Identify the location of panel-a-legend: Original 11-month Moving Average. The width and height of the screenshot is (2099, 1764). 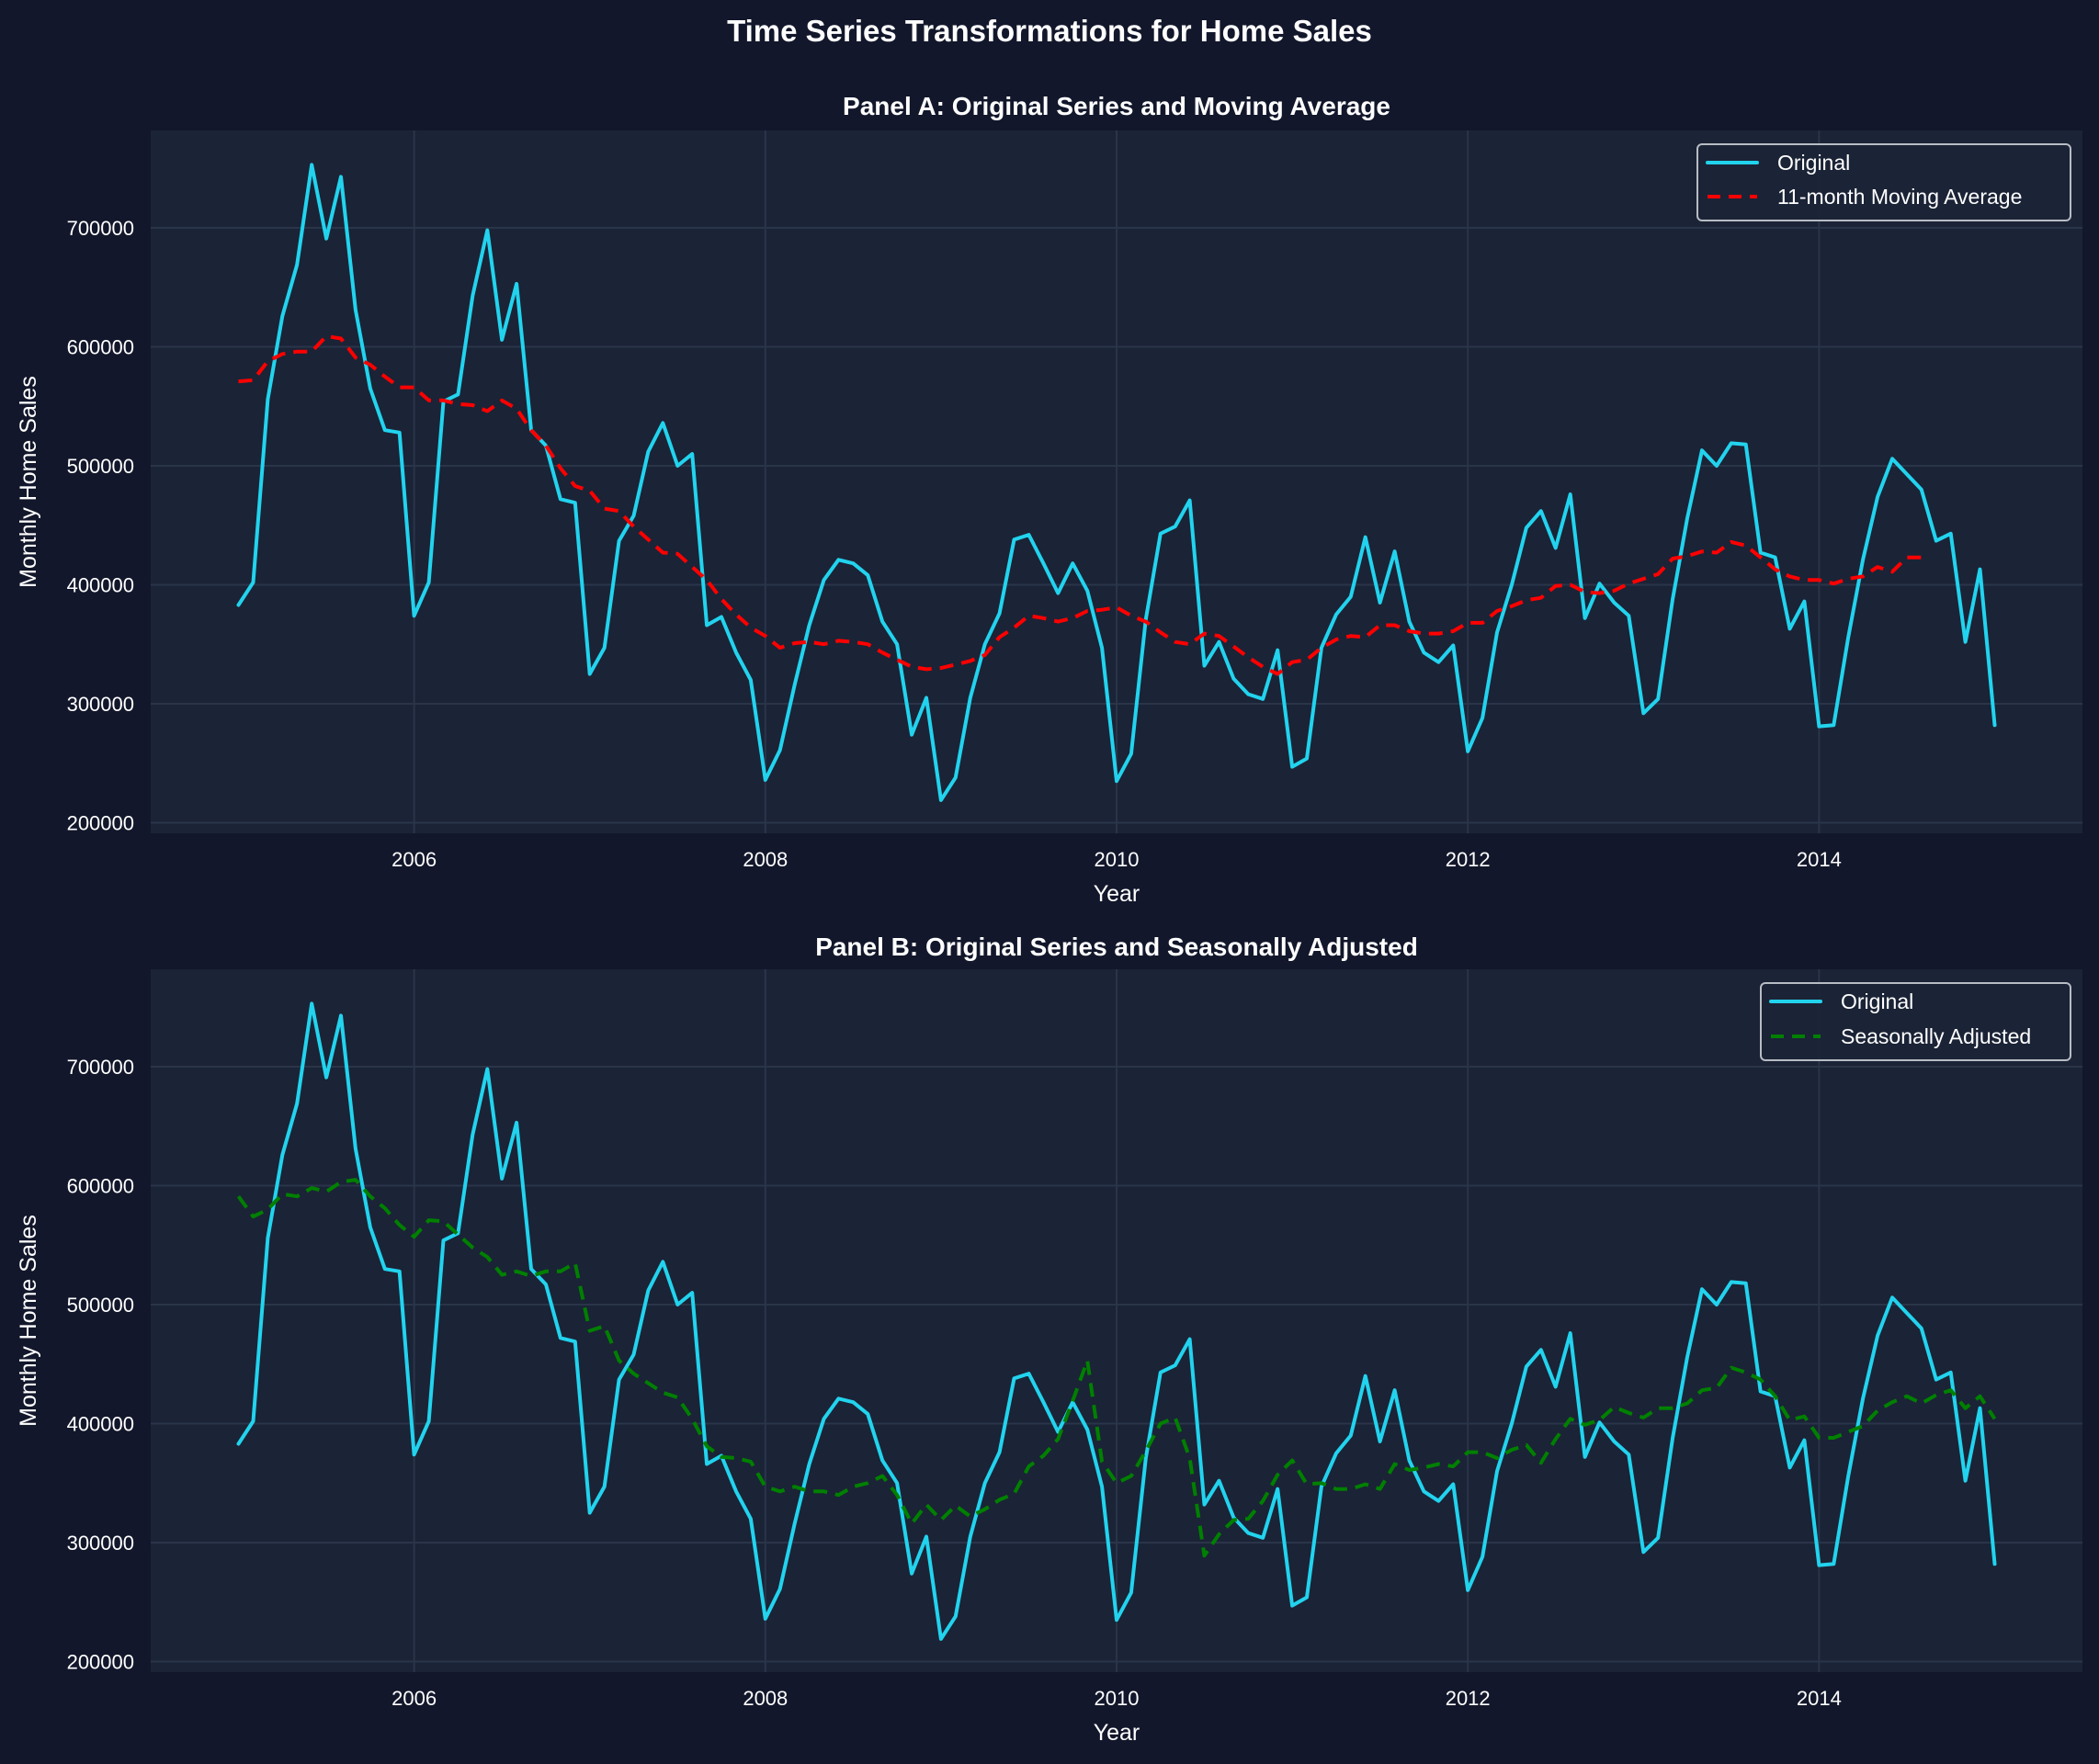
(1884, 182).